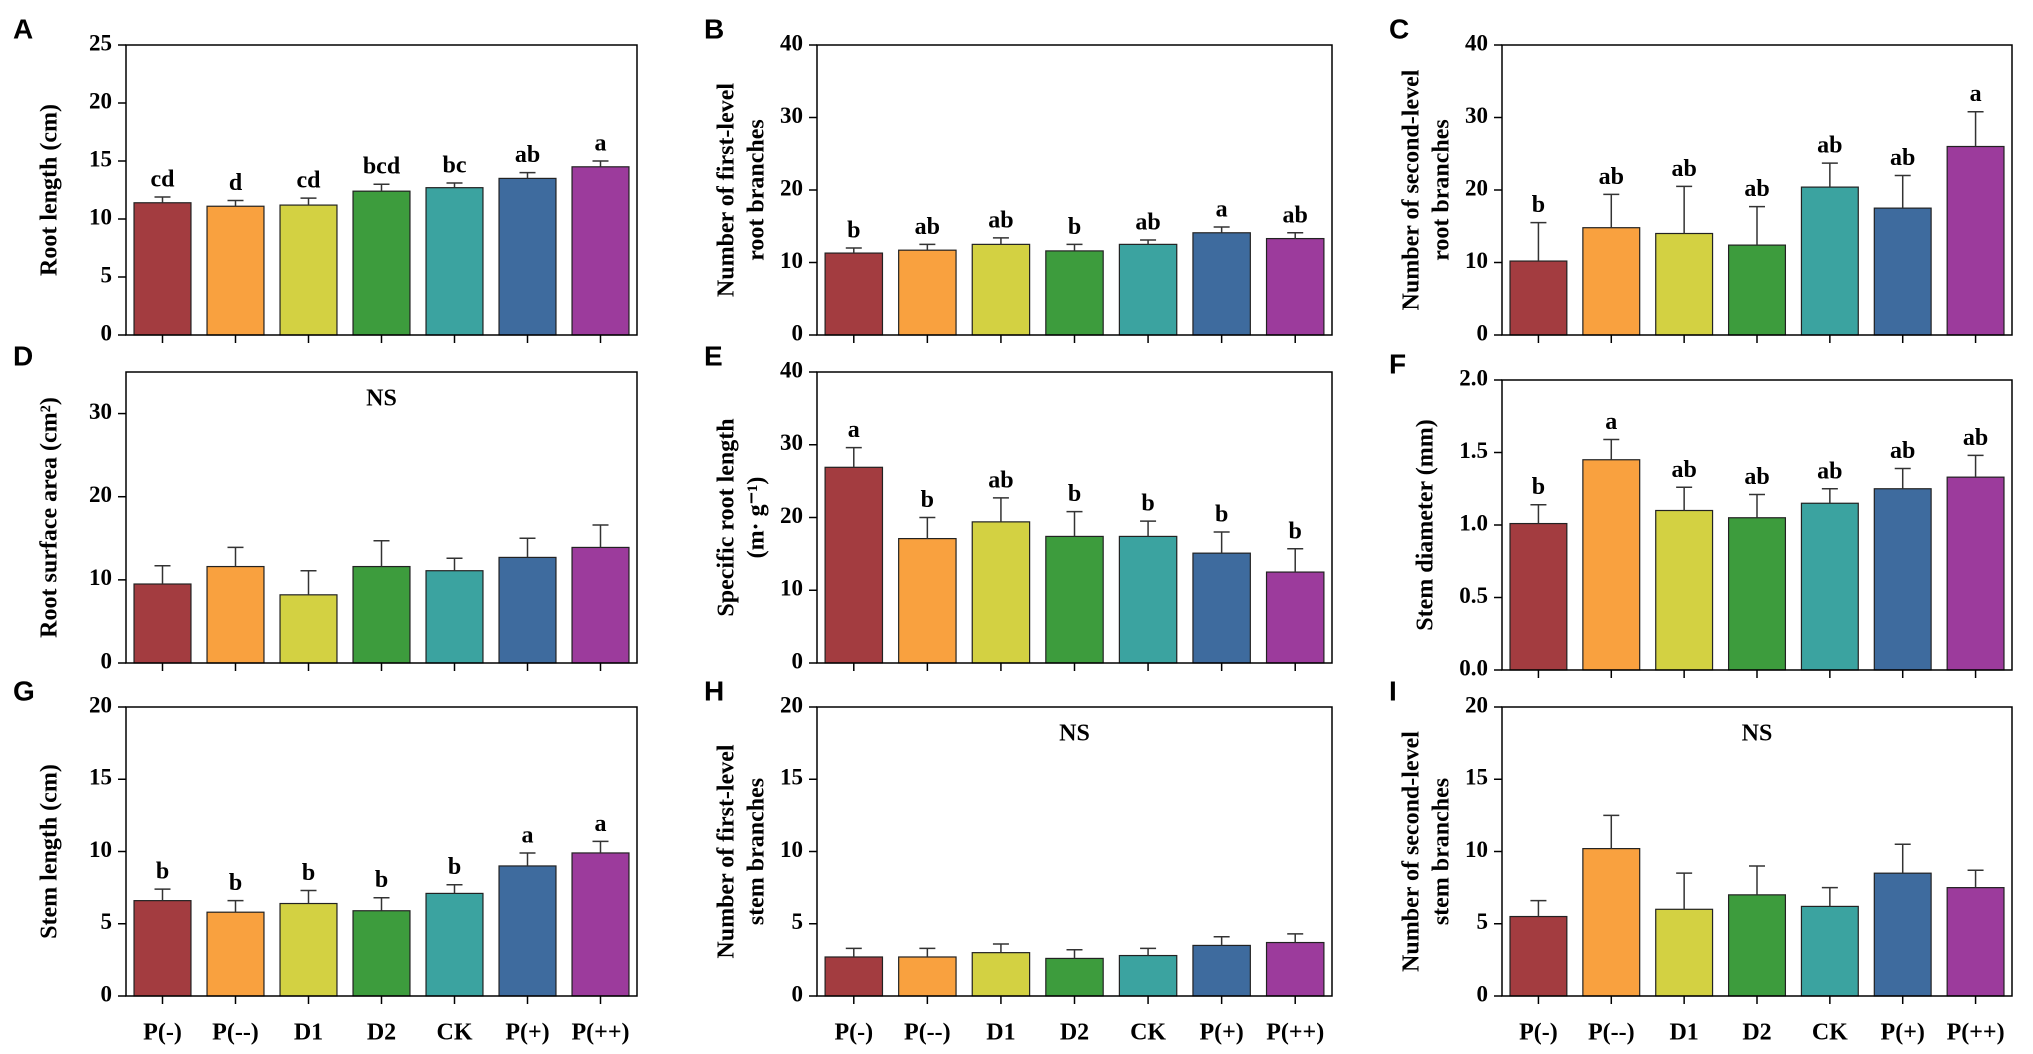  Describe the element at coordinates (727, 517) in the screenshot. I see `y-axis-label: Specific root length` at that location.